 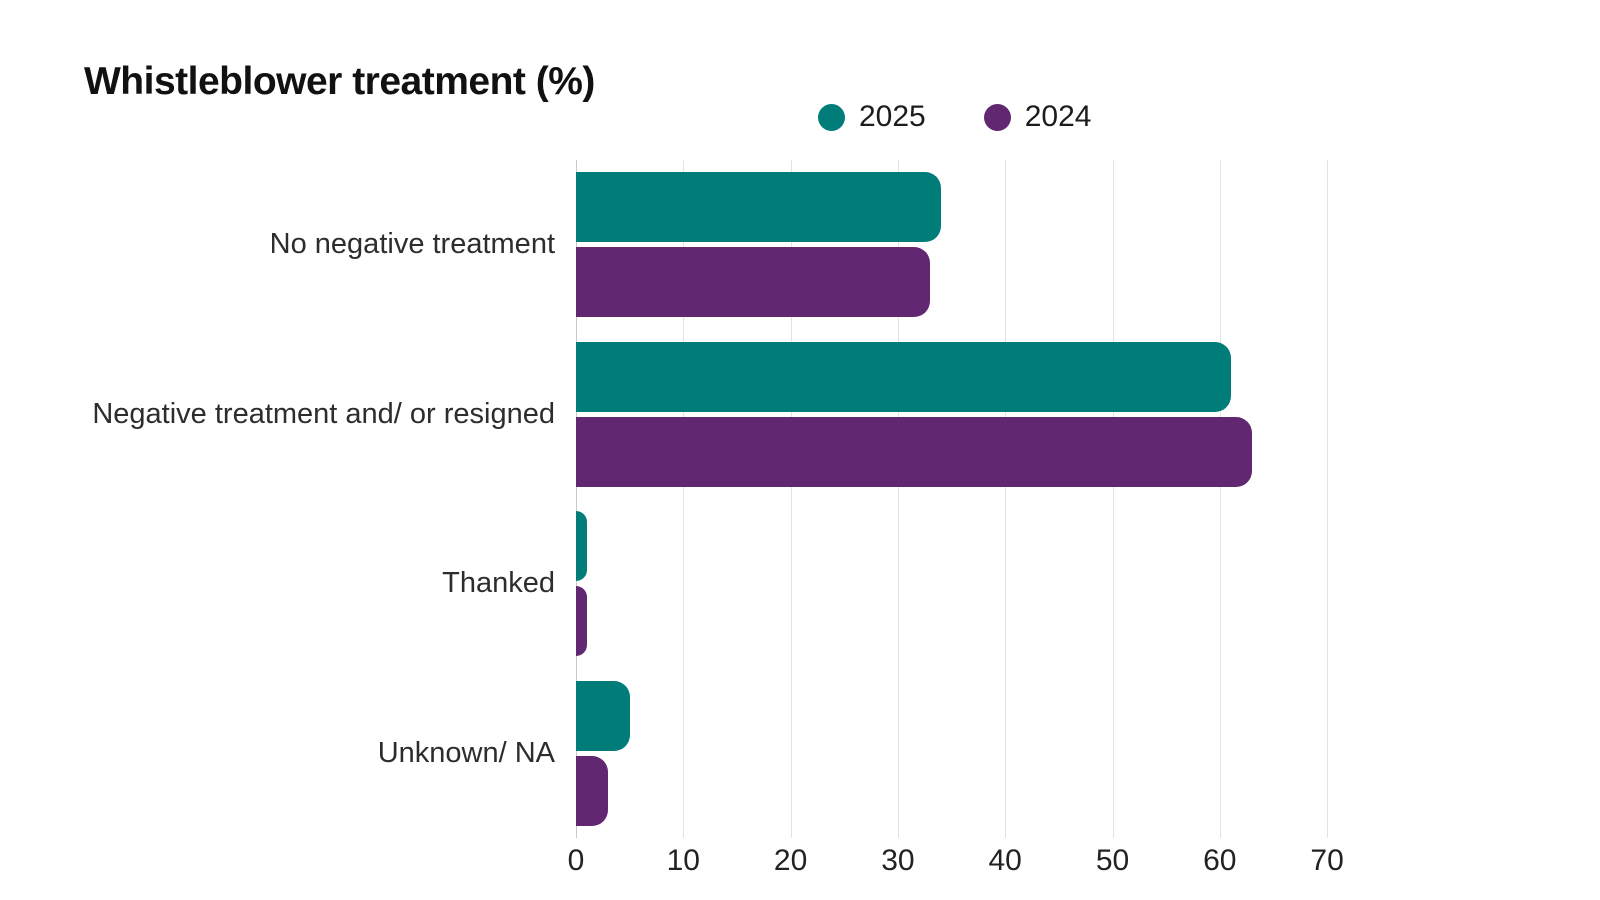 What do you see at coordinates (997, 117) in the screenshot?
I see `legend-swatch-2024-icon` at bounding box center [997, 117].